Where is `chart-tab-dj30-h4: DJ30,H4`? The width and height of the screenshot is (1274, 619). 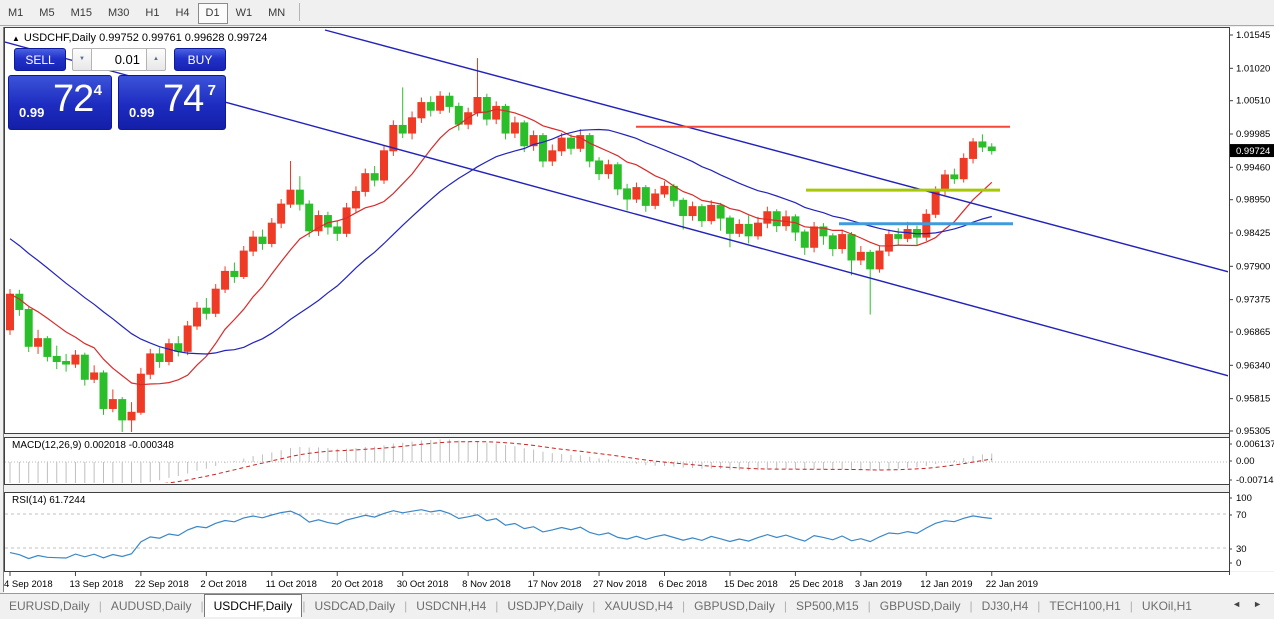 chart-tab-dj30-h4: DJ30,H4 is located at coordinates (1005, 606).